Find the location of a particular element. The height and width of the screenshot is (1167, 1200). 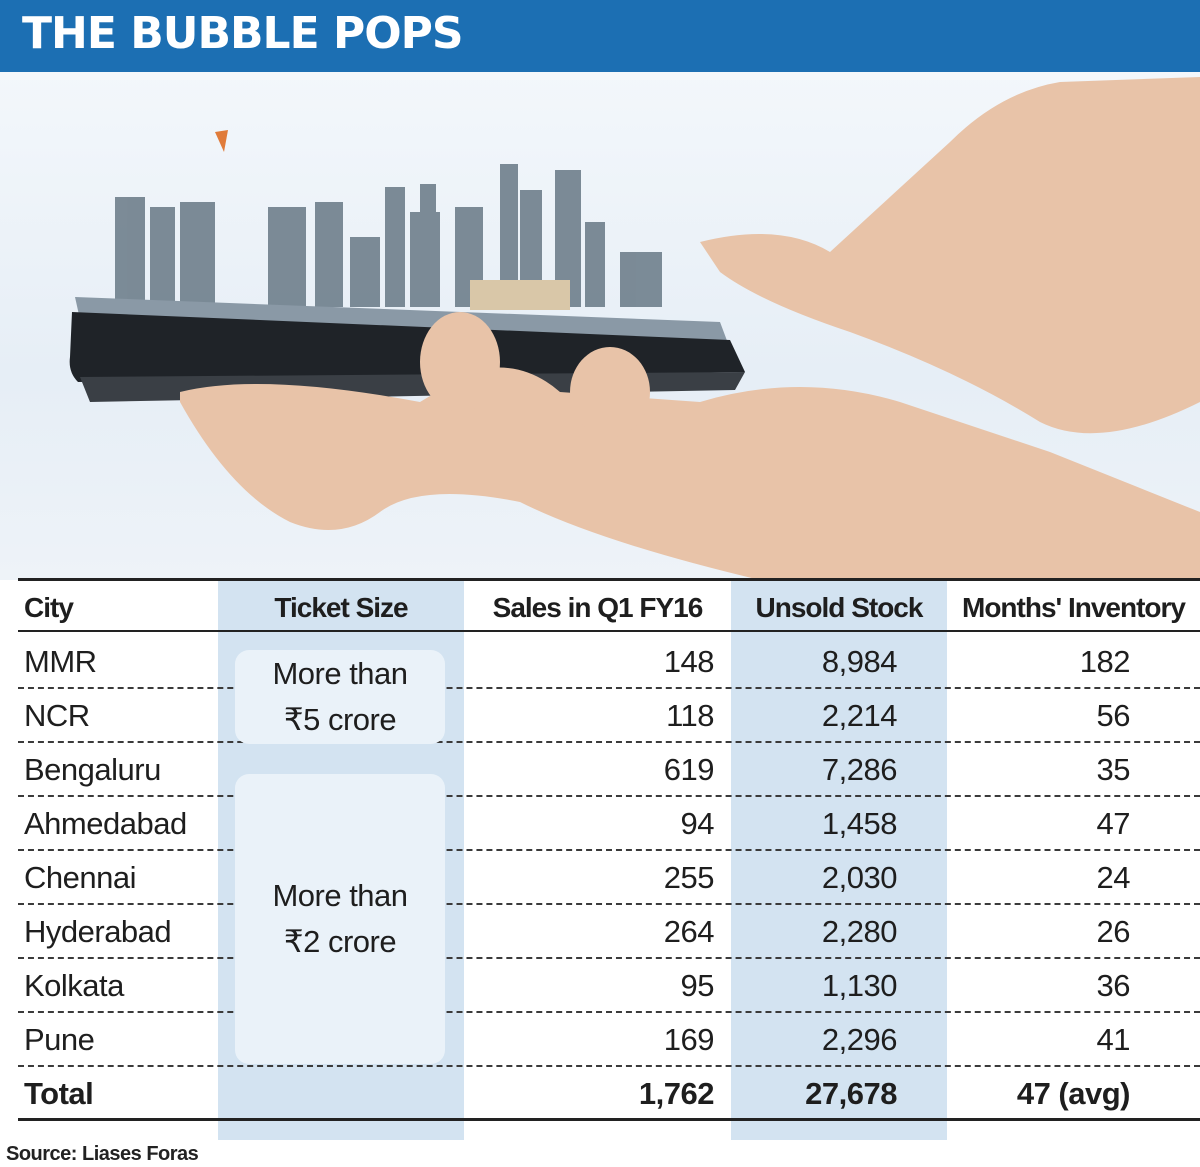

total-months: 47 (avg) is located at coordinates (1073, 1093).